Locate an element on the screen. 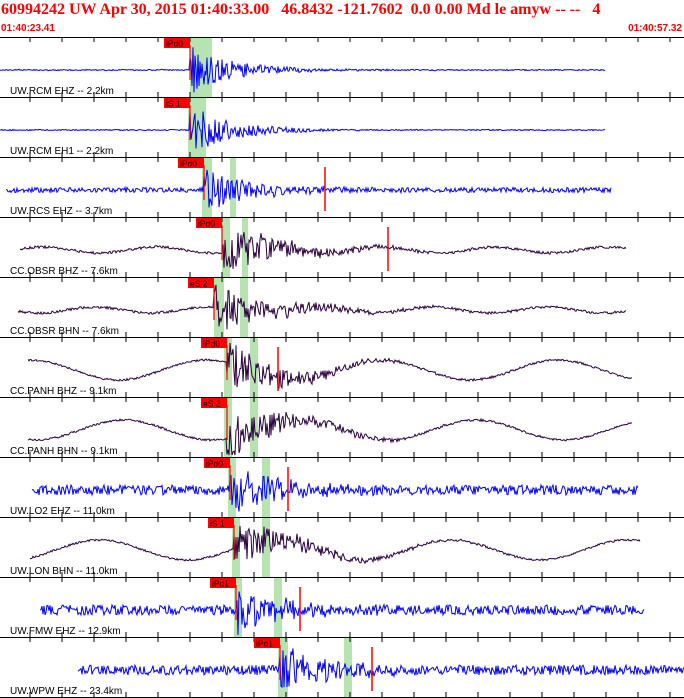  station-label: UW.LO2 EHZ -- 11.0km is located at coordinates (62, 511).